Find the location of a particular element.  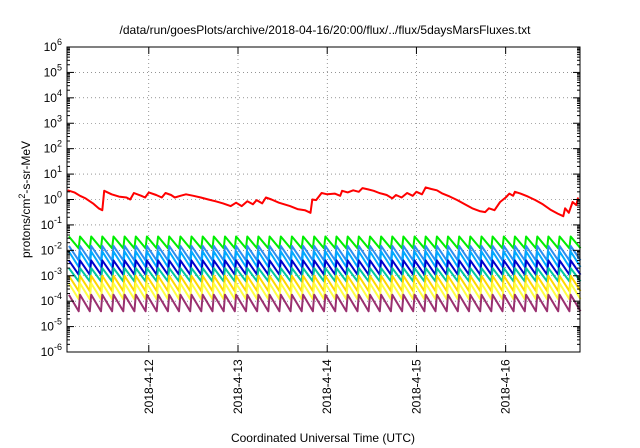

x-tick-label: 2018-4-16 is located at coordinates (506, 386).